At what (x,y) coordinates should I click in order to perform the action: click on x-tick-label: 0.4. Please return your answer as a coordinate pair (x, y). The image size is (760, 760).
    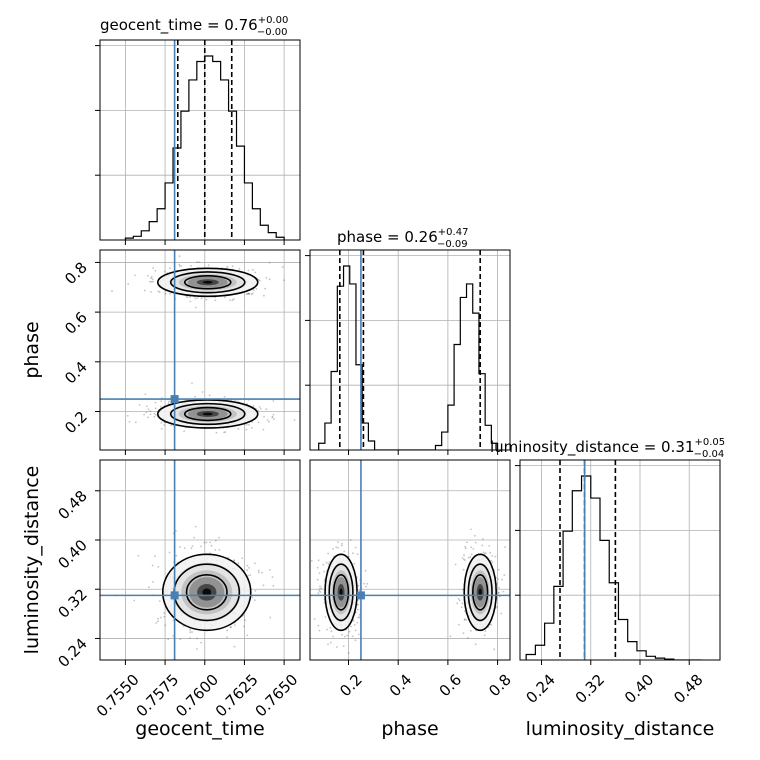
    Looking at the image, I should click on (401, 686).